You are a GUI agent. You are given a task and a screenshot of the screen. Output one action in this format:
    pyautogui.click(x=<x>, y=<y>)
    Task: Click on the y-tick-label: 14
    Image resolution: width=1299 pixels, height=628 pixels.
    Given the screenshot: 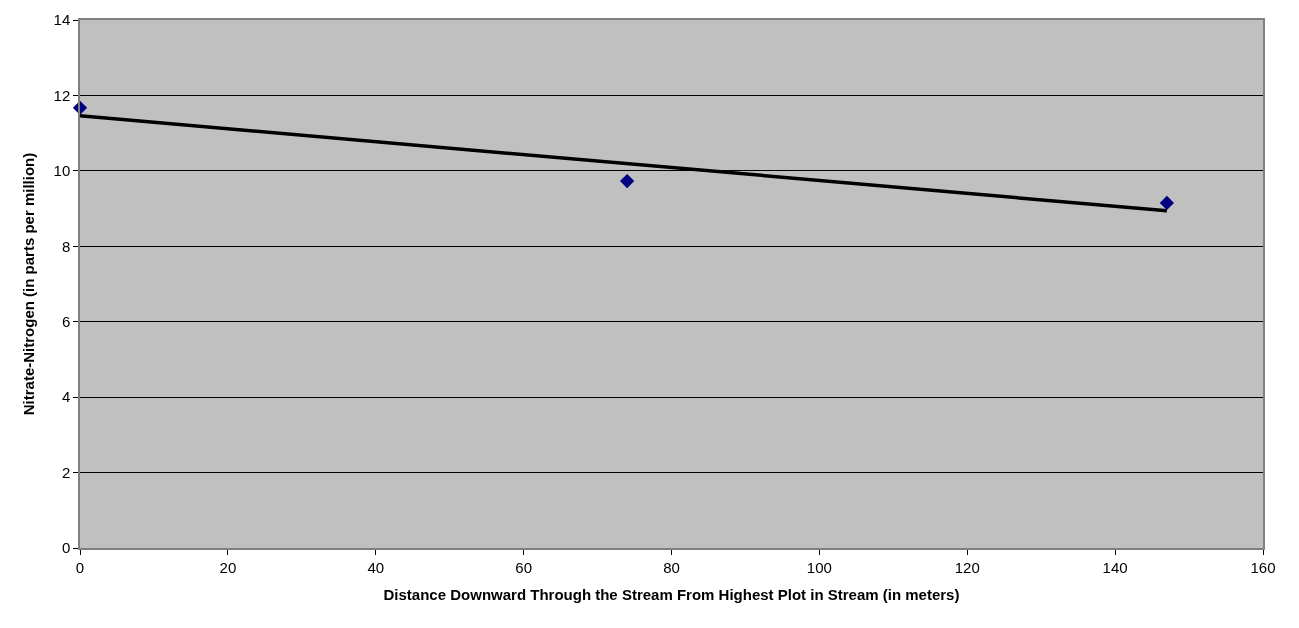 What is the action you would take?
    pyautogui.click(x=62, y=20)
    